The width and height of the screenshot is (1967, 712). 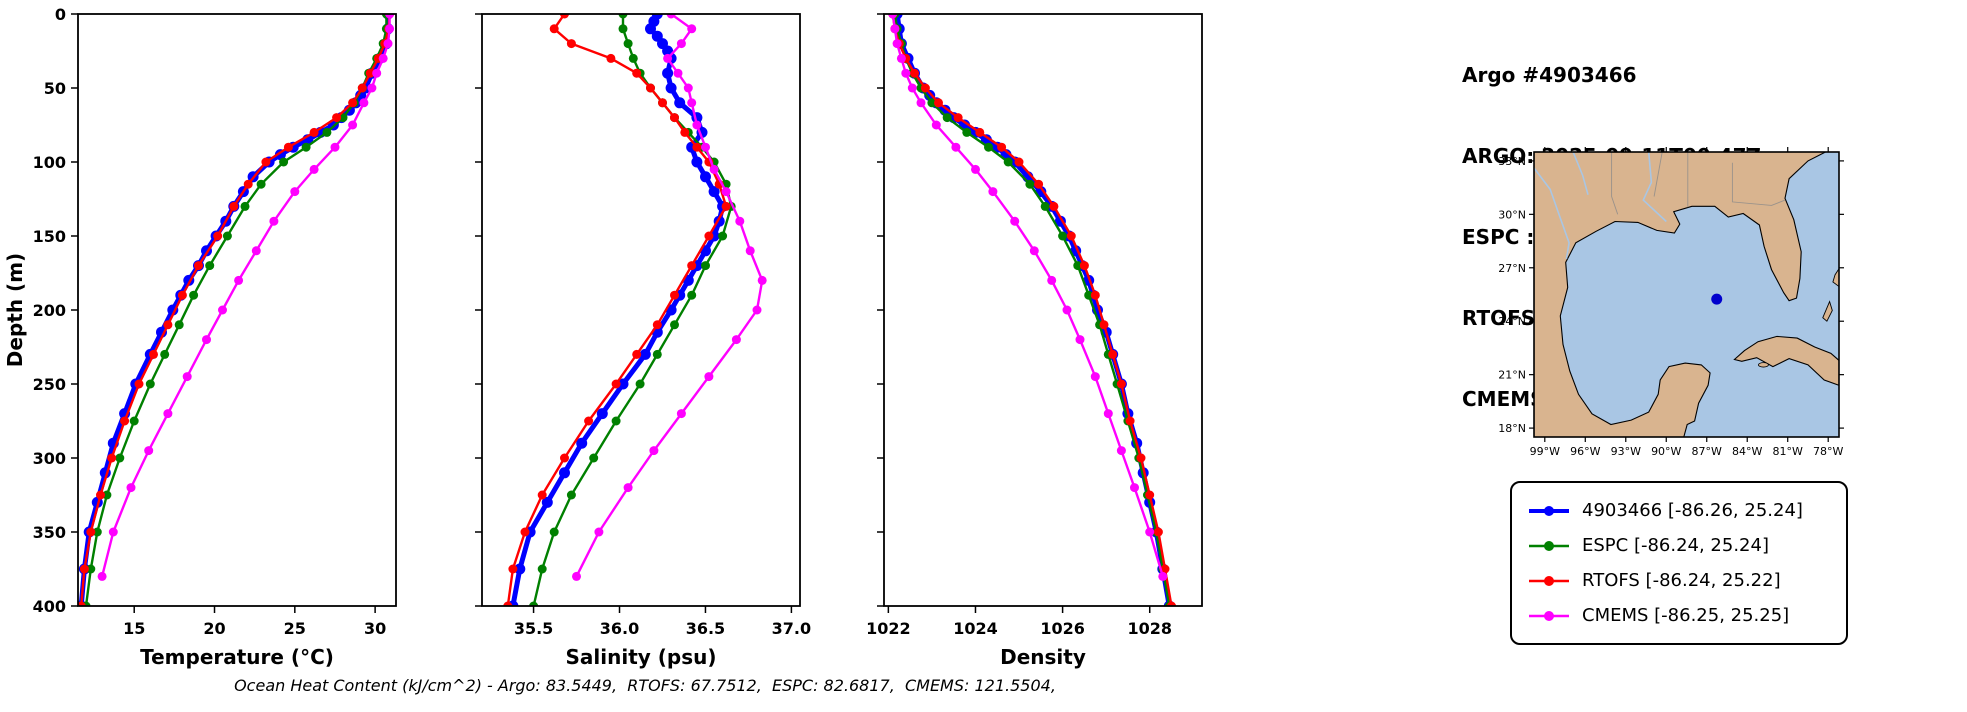 I want to click on legend-item-argo: 4903466 [-86.26, 25.24], so click(x=1679, y=510).